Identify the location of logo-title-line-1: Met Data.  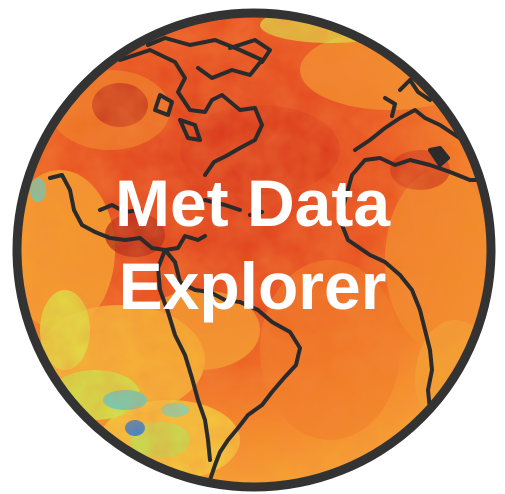
(252, 203).